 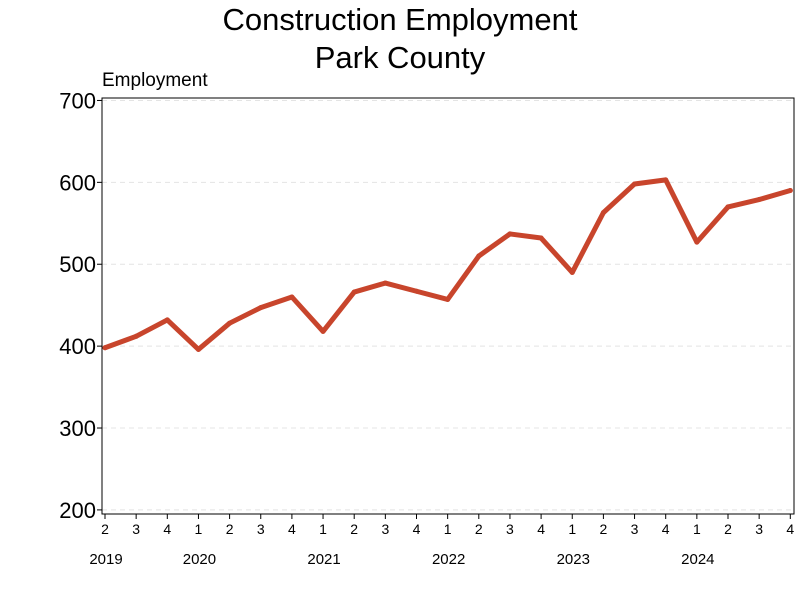 I want to click on chart-title-line-2: Park County, so click(x=400, y=57).